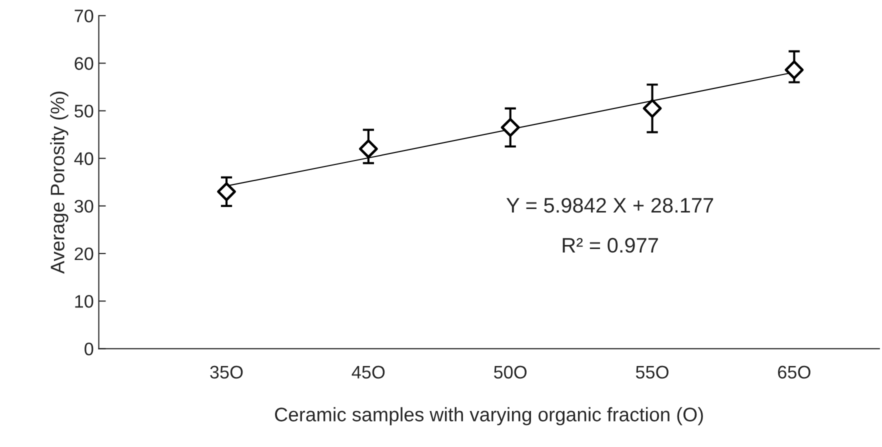 The height and width of the screenshot is (447, 882). I want to click on x-tick-label: 45O, so click(368, 372).